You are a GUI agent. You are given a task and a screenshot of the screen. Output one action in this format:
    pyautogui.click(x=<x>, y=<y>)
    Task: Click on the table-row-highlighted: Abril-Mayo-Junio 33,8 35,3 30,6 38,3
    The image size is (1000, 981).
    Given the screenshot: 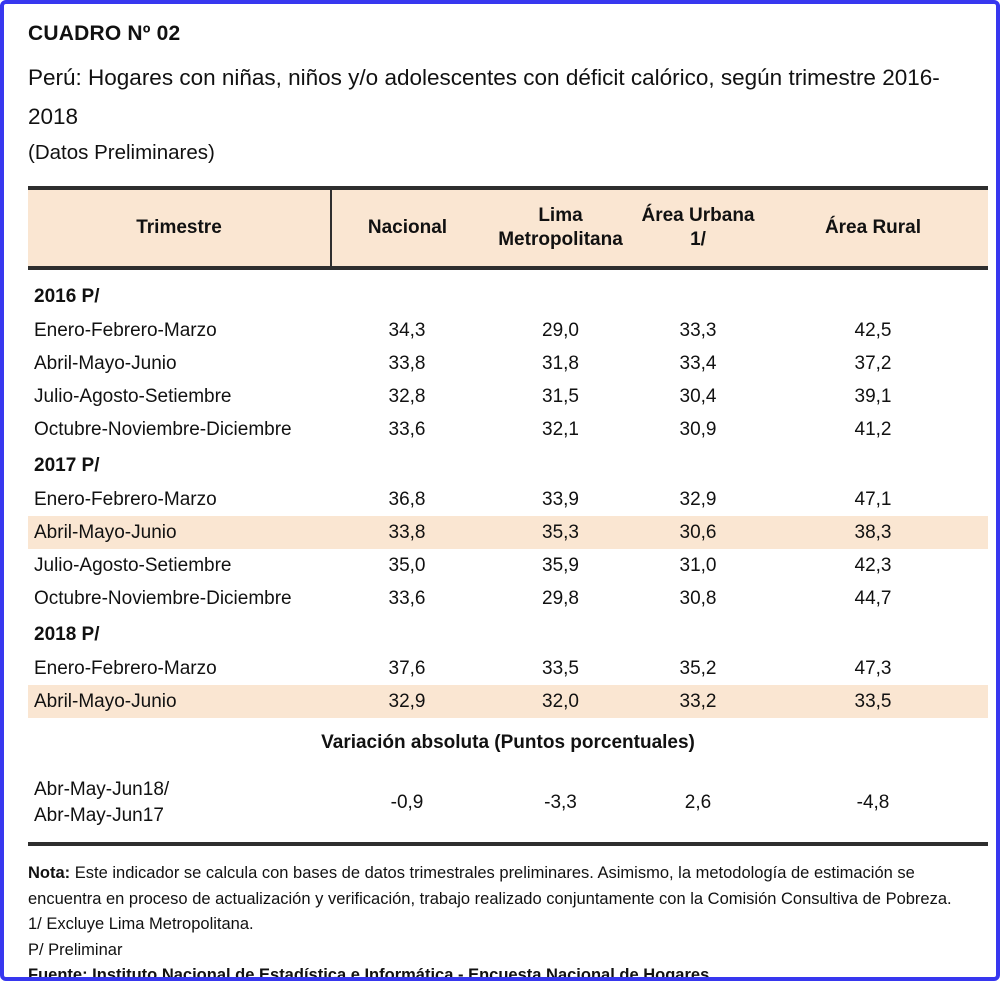 What is the action you would take?
    pyautogui.click(x=508, y=532)
    